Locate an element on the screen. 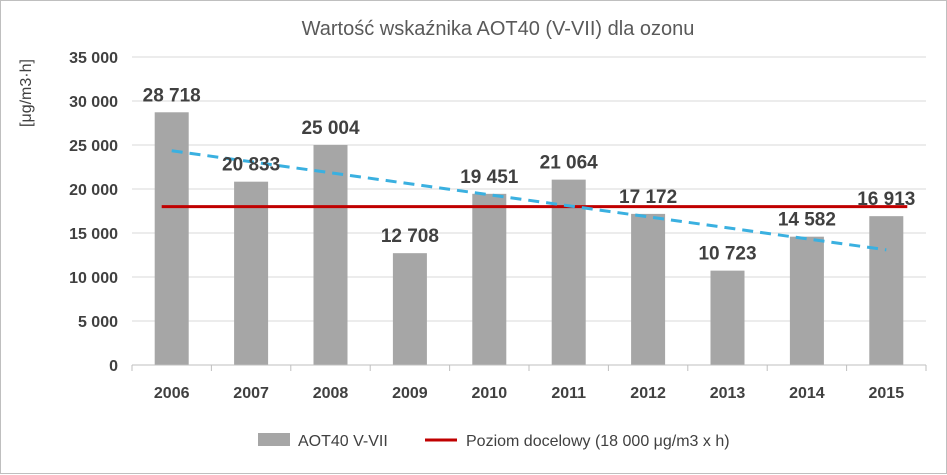  data-label: 19 451 is located at coordinates (489, 177).